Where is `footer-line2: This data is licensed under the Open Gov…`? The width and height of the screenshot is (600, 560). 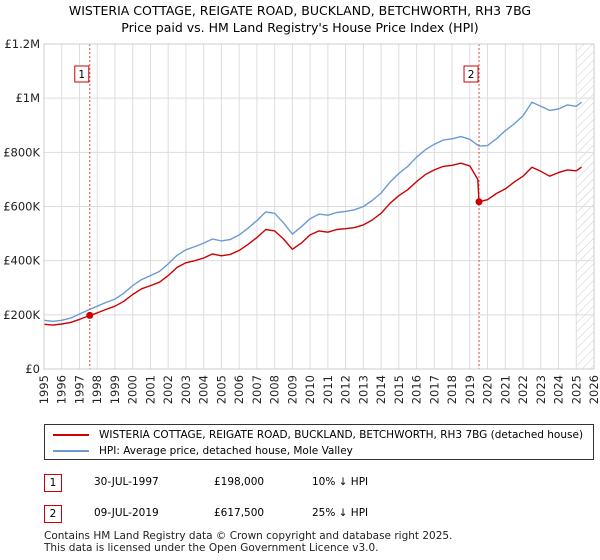 footer-line2: This data is licensed under the Open Gov… is located at coordinates (211, 548).